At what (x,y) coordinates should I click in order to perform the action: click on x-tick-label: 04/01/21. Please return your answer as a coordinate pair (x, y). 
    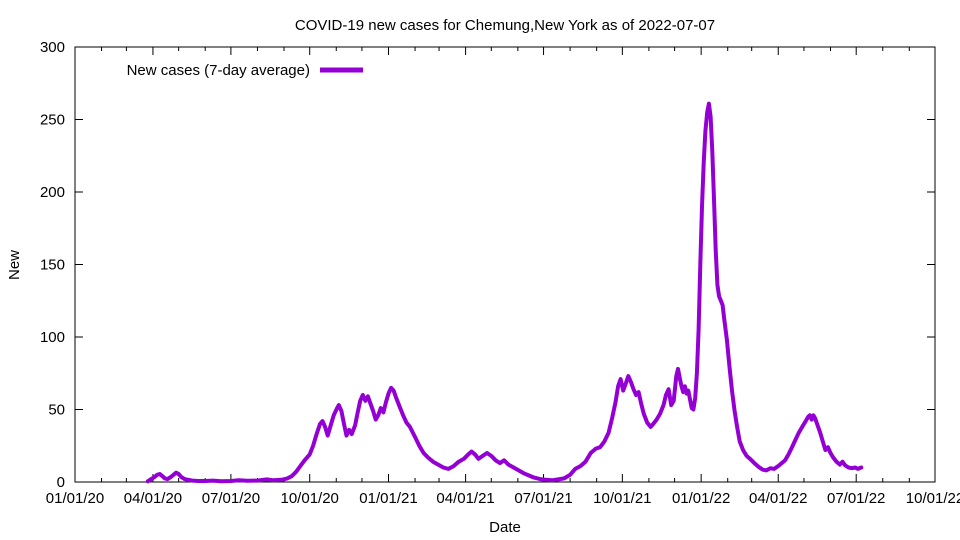
    Looking at the image, I should click on (465, 498).